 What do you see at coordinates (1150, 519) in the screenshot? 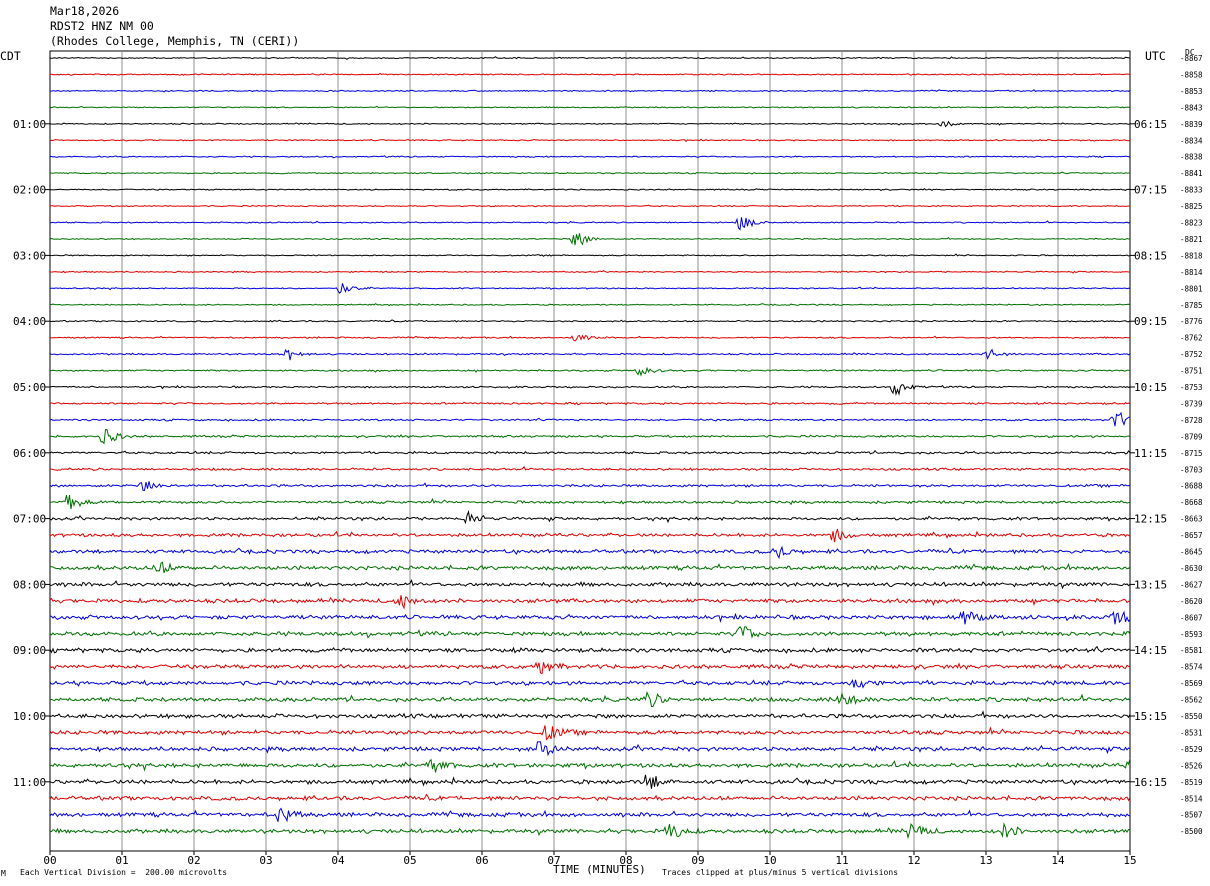
I see `right-hour-label: 12:15` at bounding box center [1150, 519].